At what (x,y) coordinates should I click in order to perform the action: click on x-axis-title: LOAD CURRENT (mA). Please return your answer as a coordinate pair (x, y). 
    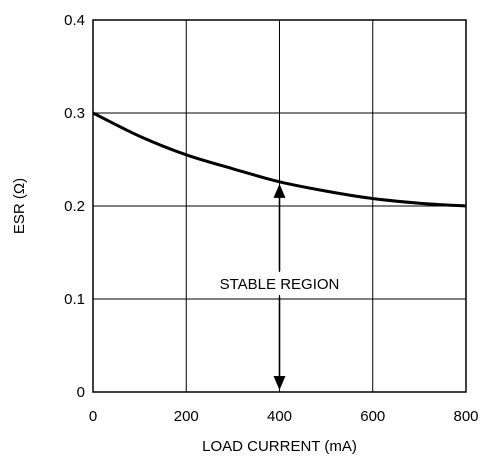
    Looking at the image, I should click on (279, 446).